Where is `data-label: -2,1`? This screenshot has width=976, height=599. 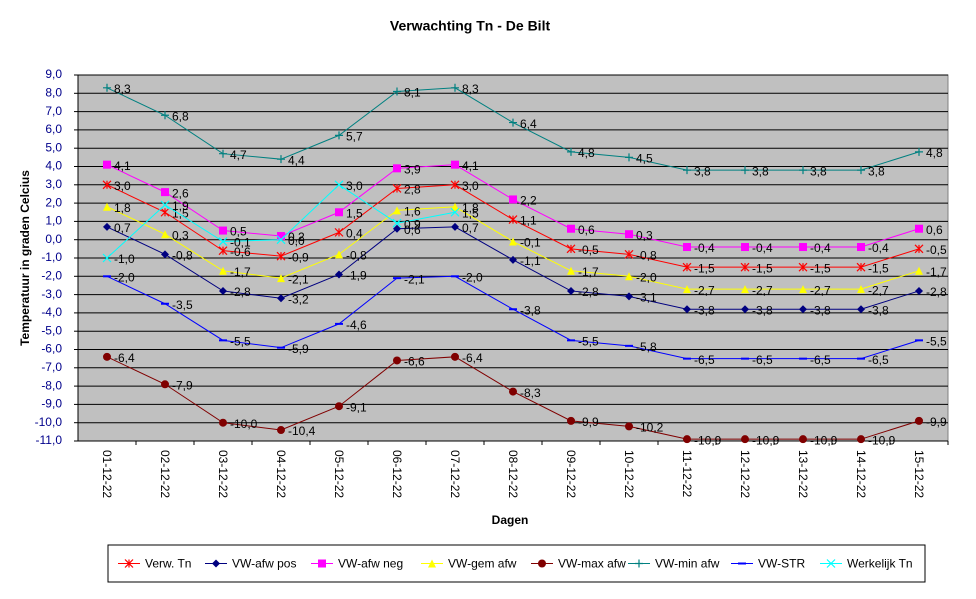 data-label: -2,1 is located at coordinates (414, 279).